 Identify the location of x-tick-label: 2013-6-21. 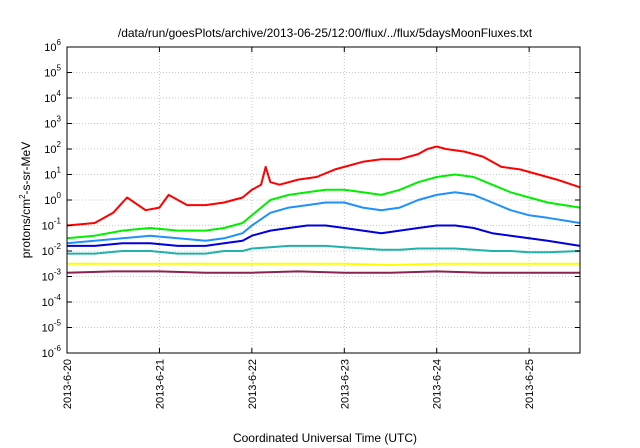
(160, 384).